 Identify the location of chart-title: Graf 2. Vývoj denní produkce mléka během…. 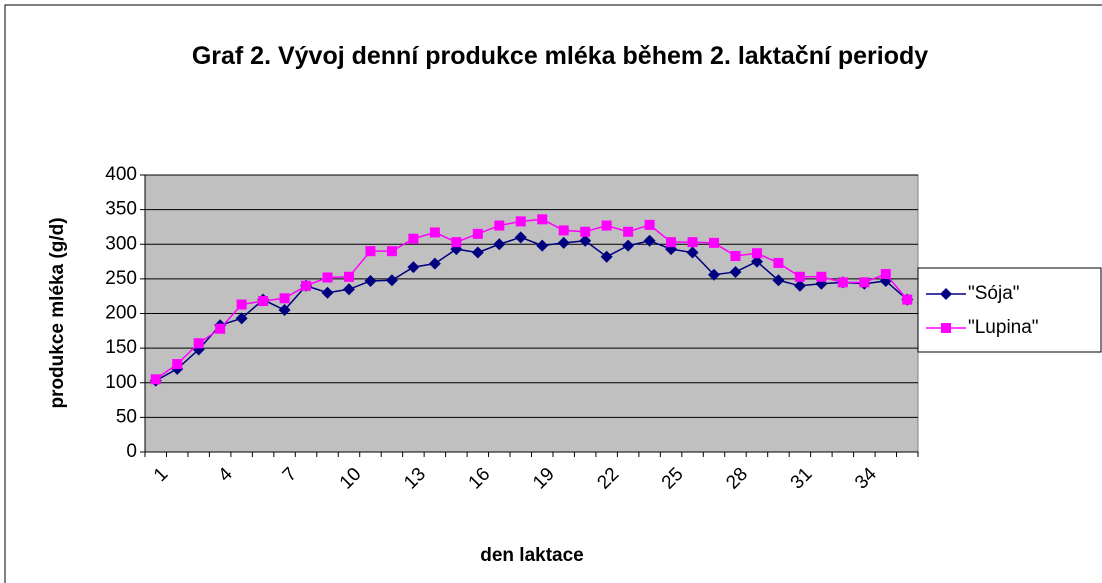
(560, 56).